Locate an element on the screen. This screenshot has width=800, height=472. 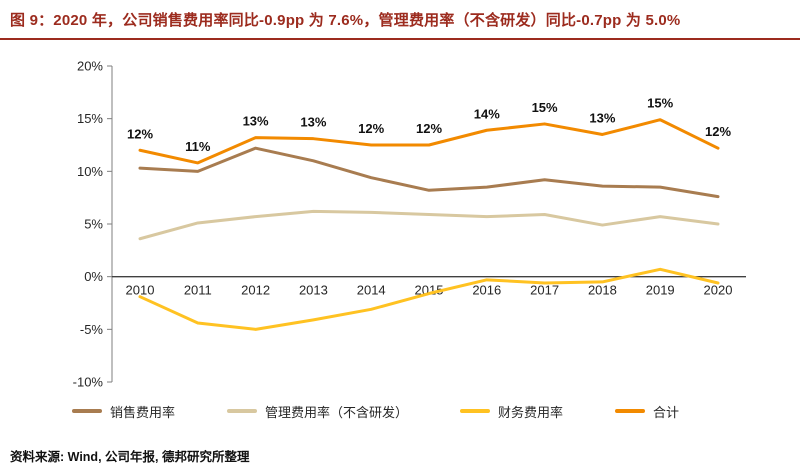
legend-item-total: 合计 is located at coordinates (647, 411).